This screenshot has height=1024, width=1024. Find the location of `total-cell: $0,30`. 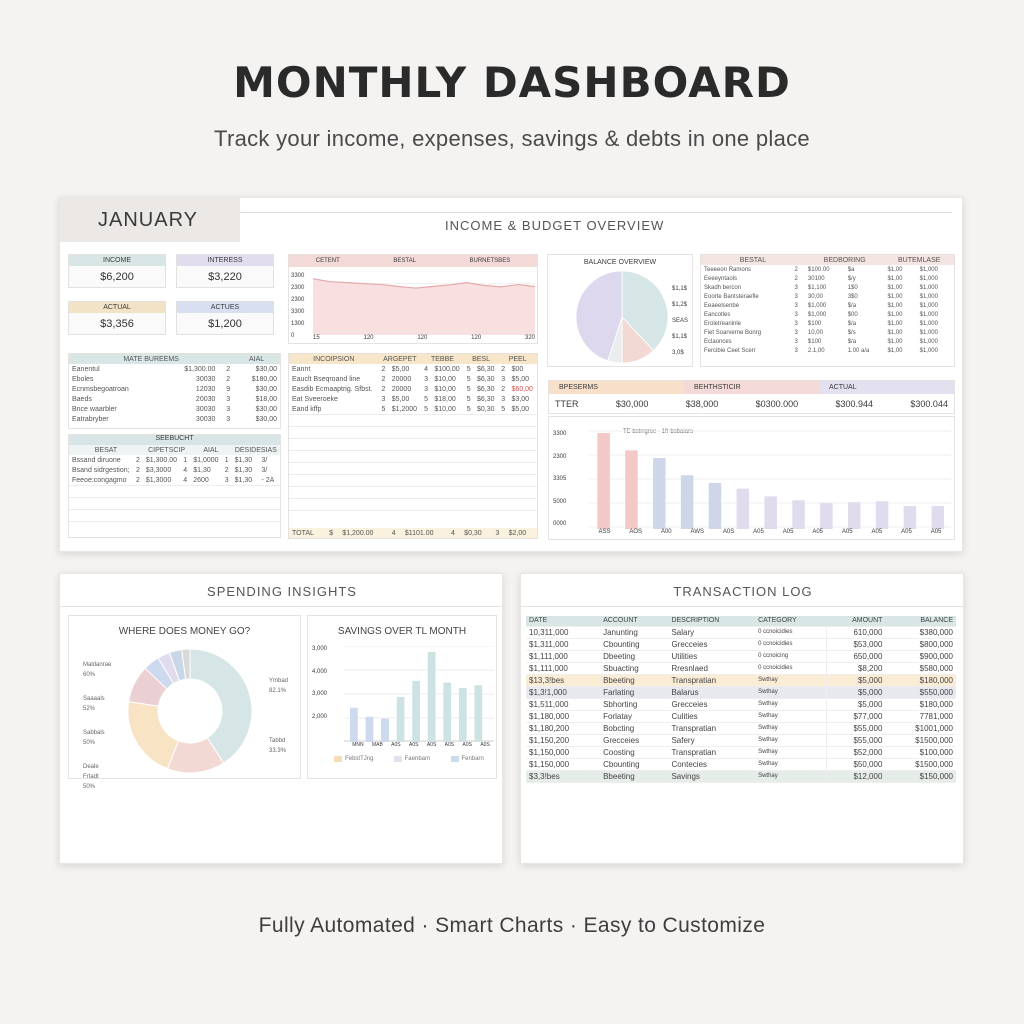

total-cell: $0,30 is located at coordinates (473, 533).